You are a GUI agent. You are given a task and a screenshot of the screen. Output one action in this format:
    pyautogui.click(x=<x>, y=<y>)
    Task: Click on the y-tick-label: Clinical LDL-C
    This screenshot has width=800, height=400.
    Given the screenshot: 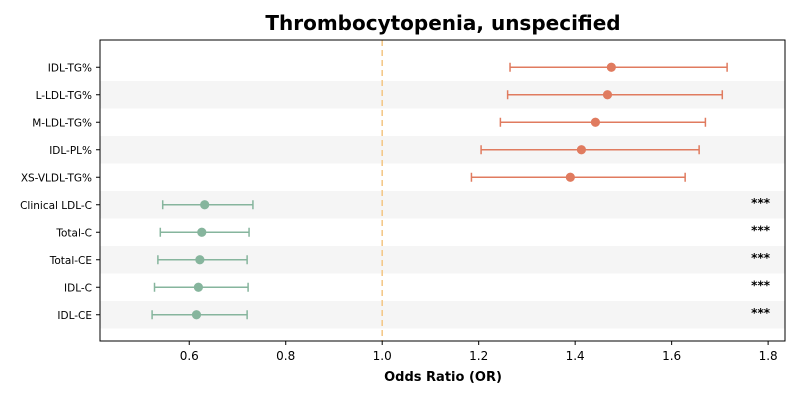 What is the action you would take?
    pyautogui.click(x=56, y=206)
    